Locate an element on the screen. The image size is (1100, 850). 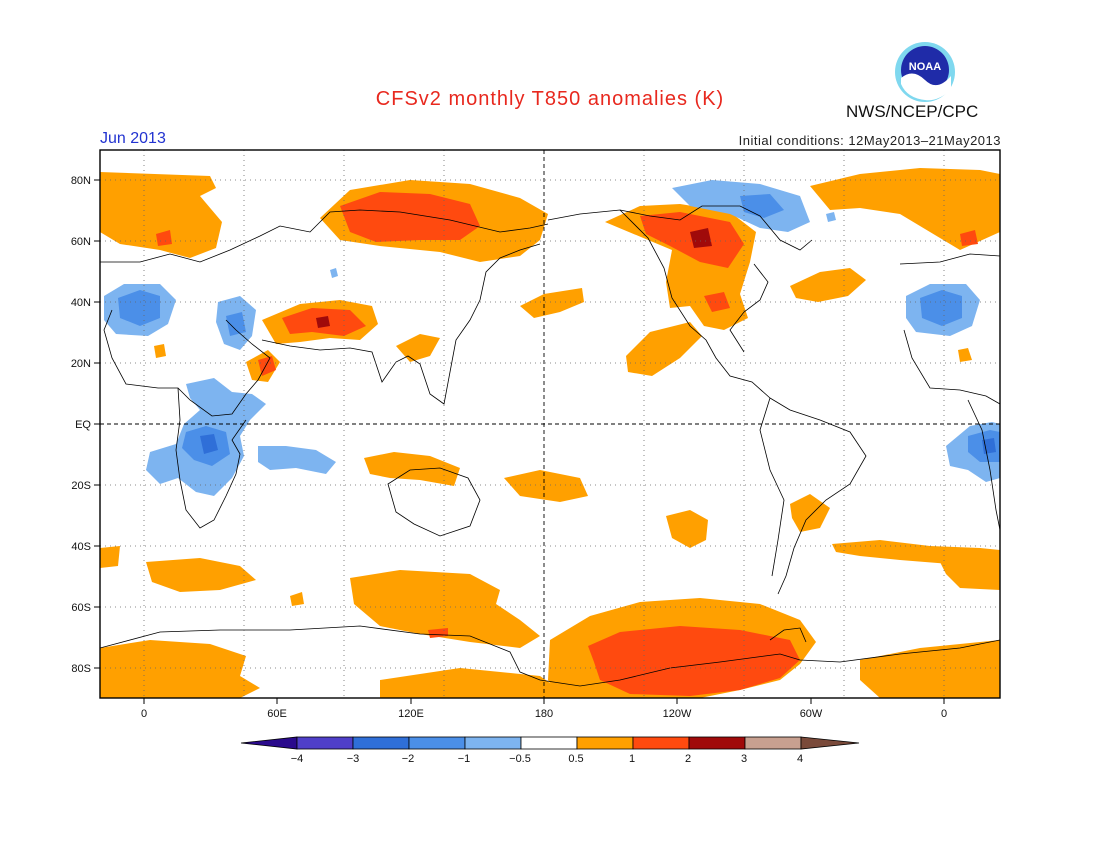
lat-label: EQ is located at coordinates (83, 425).